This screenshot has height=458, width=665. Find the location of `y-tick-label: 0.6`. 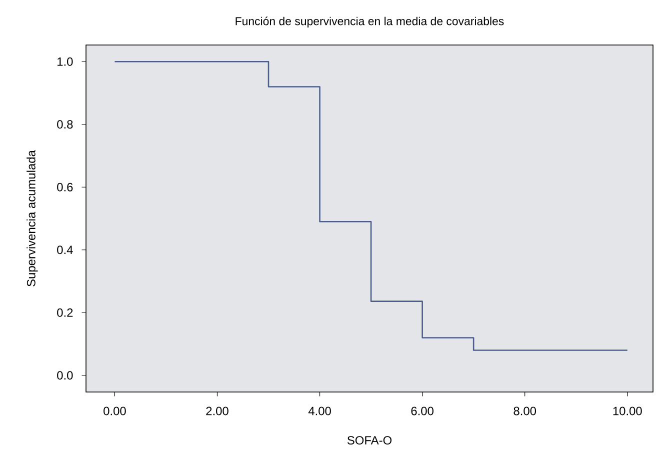

y-tick-label: 0.6 is located at coordinates (65, 187).